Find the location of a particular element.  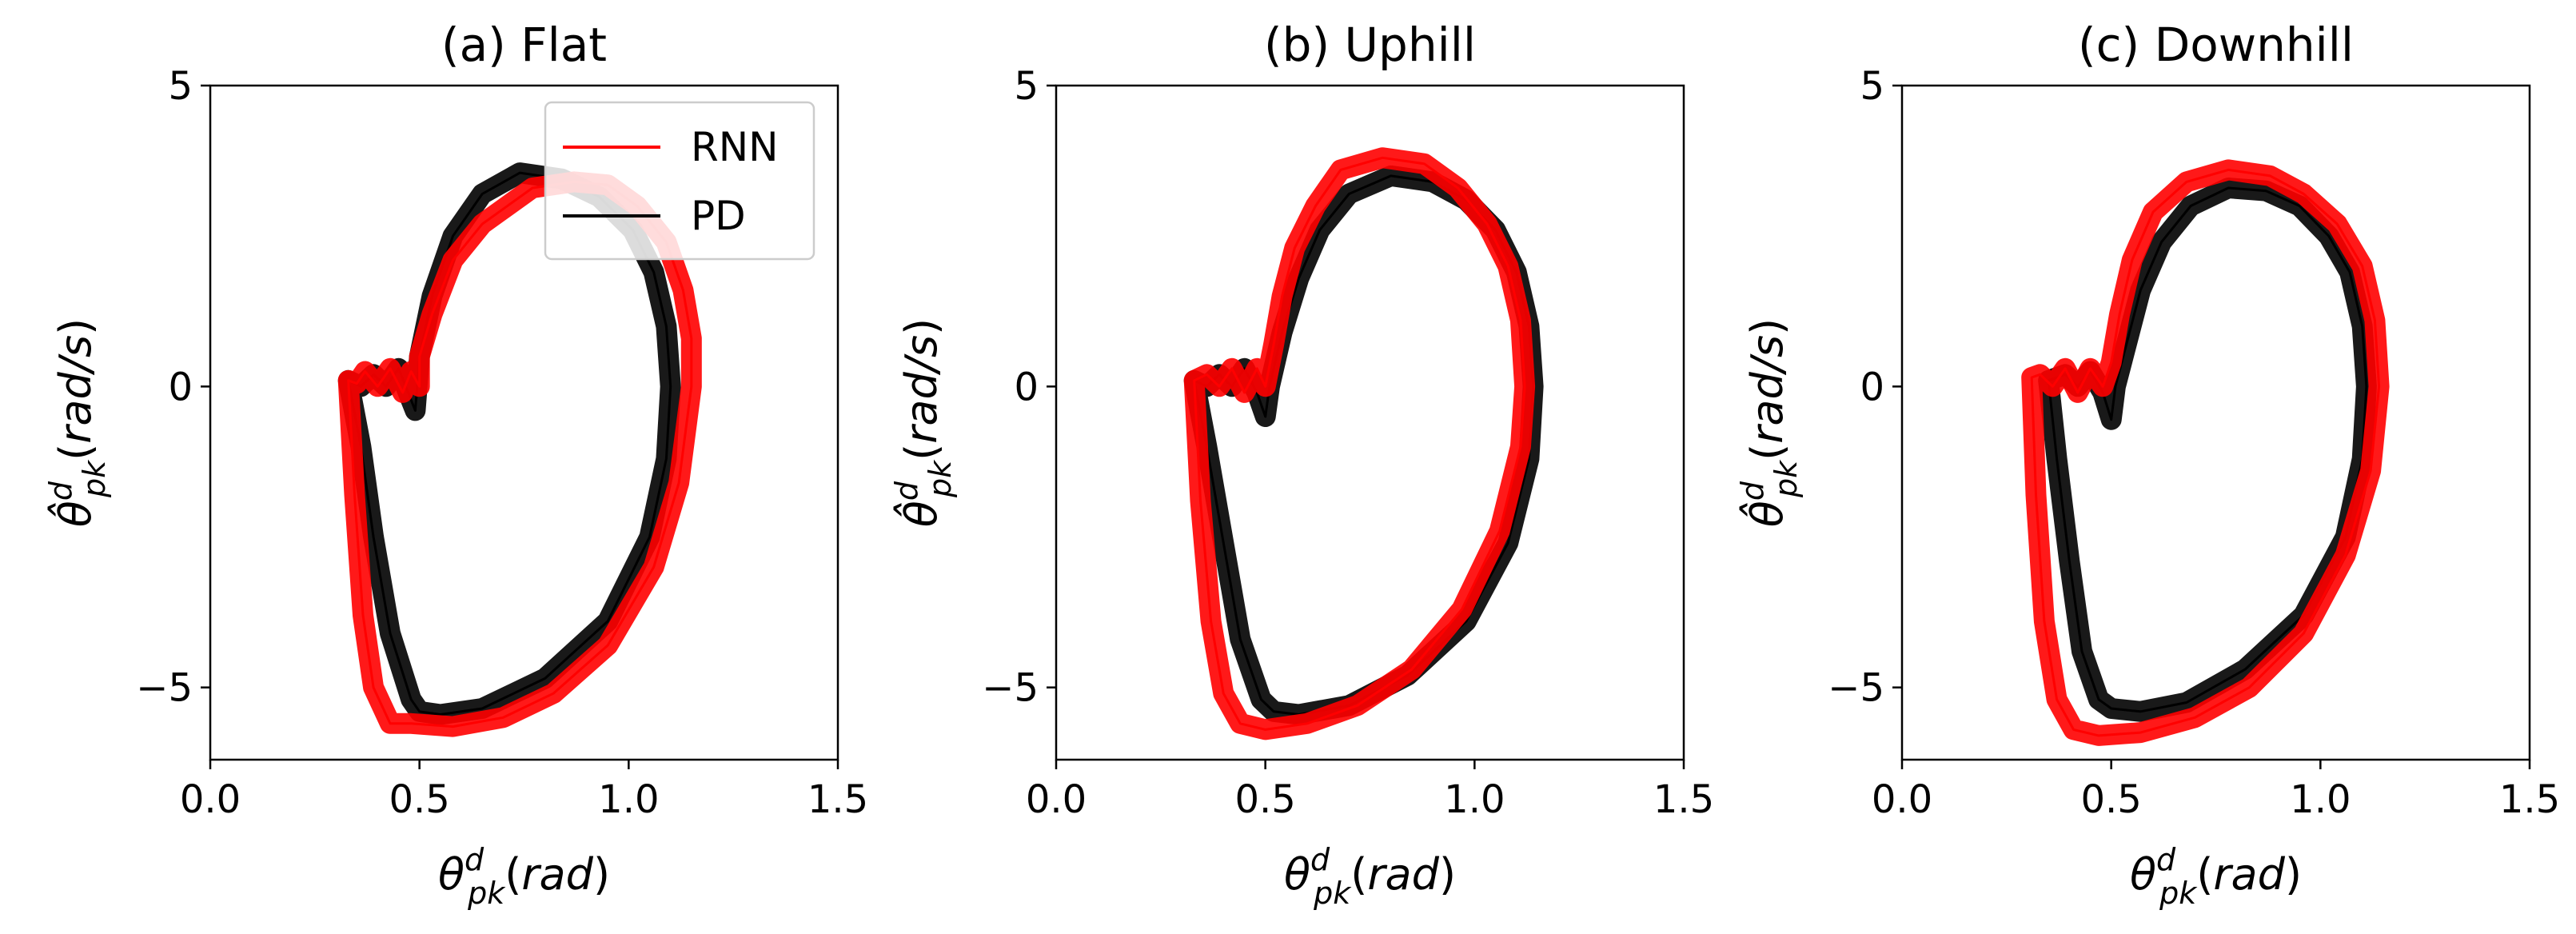

legend: RNN PD is located at coordinates (679, 181).